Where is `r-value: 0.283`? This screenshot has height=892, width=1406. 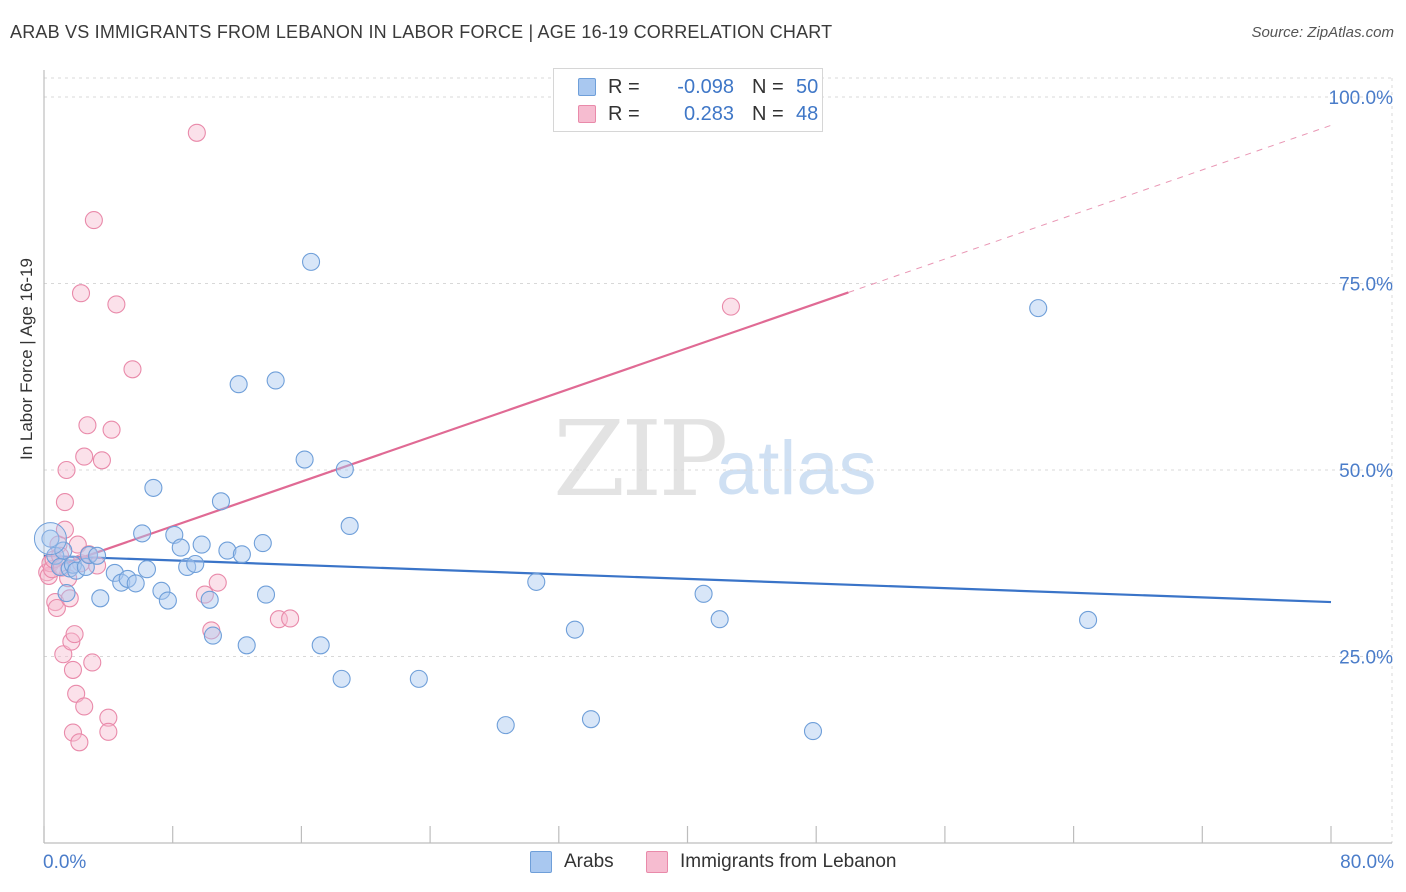
r-value: 0.283 is located at coordinates (708, 113).